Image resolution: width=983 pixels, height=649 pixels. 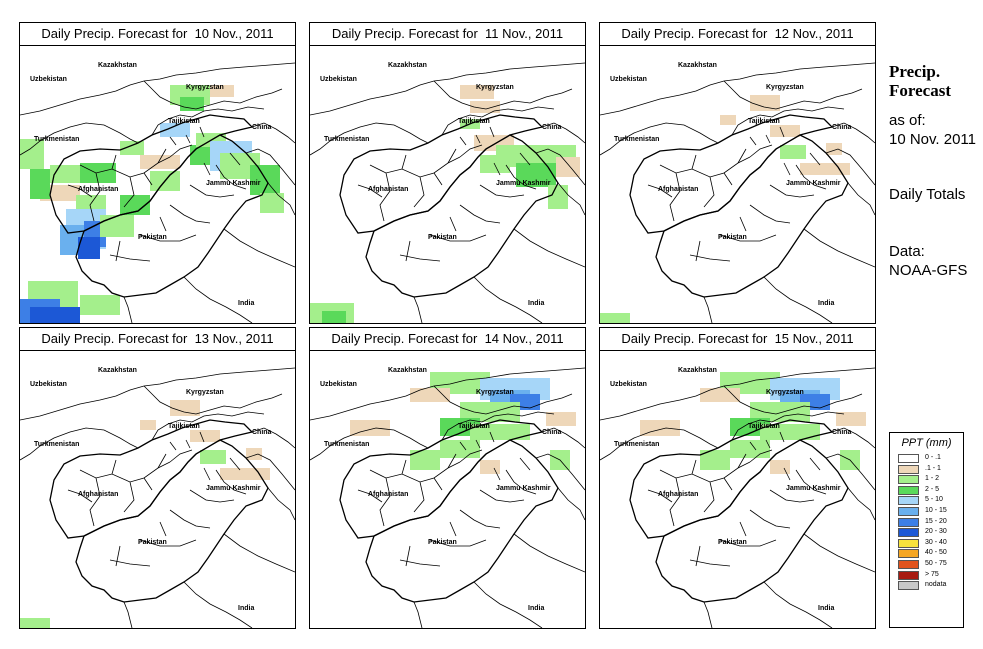 I want to click on as-of-date: 10 Nov. 2011, so click(x=933, y=139).